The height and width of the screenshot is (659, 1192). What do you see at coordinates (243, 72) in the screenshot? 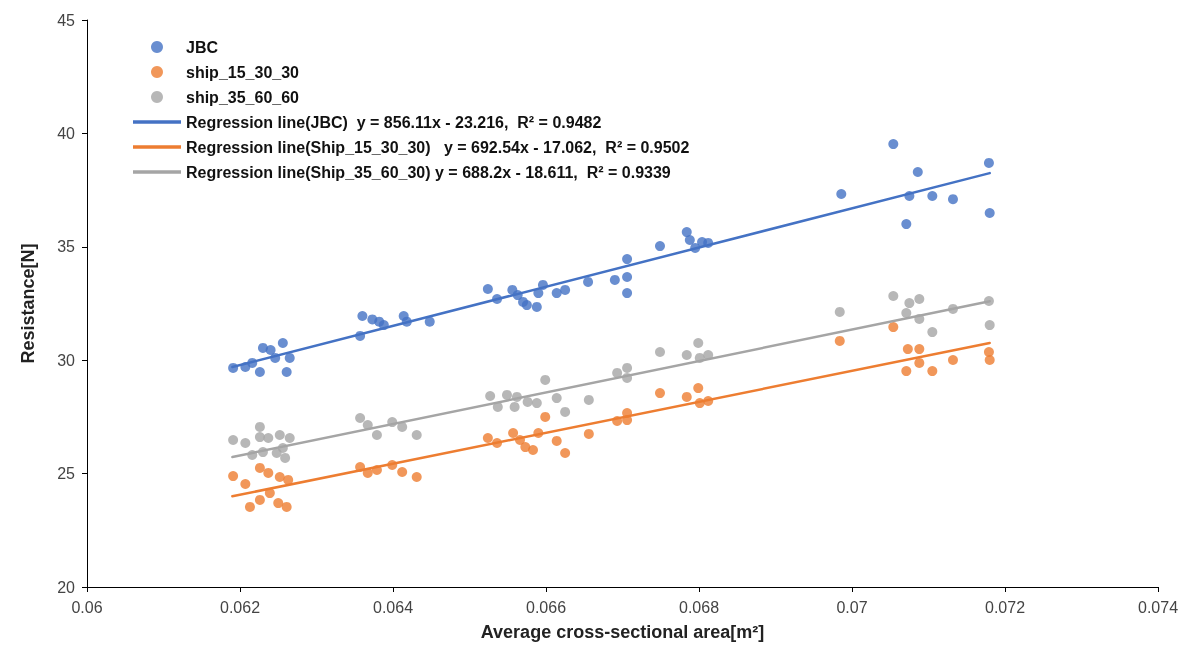
I see `legend-label: ship_15_30_30` at bounding box center [243, 72].